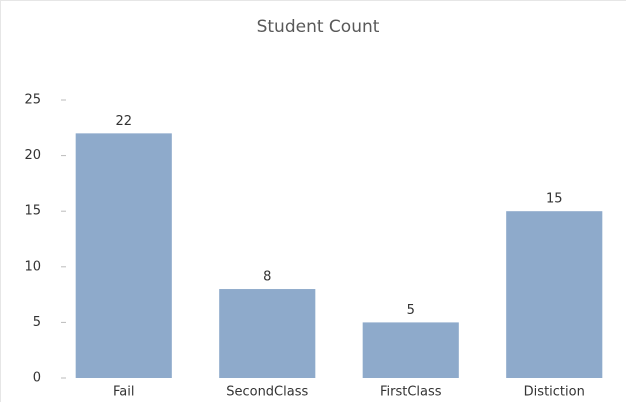 Image resolution: width=626 pixels, height=402 pixels. What do you see at coordinates (318, 27) in the screenshot?
I see `chart-title: Student Count` at bounding box center [318, 27].